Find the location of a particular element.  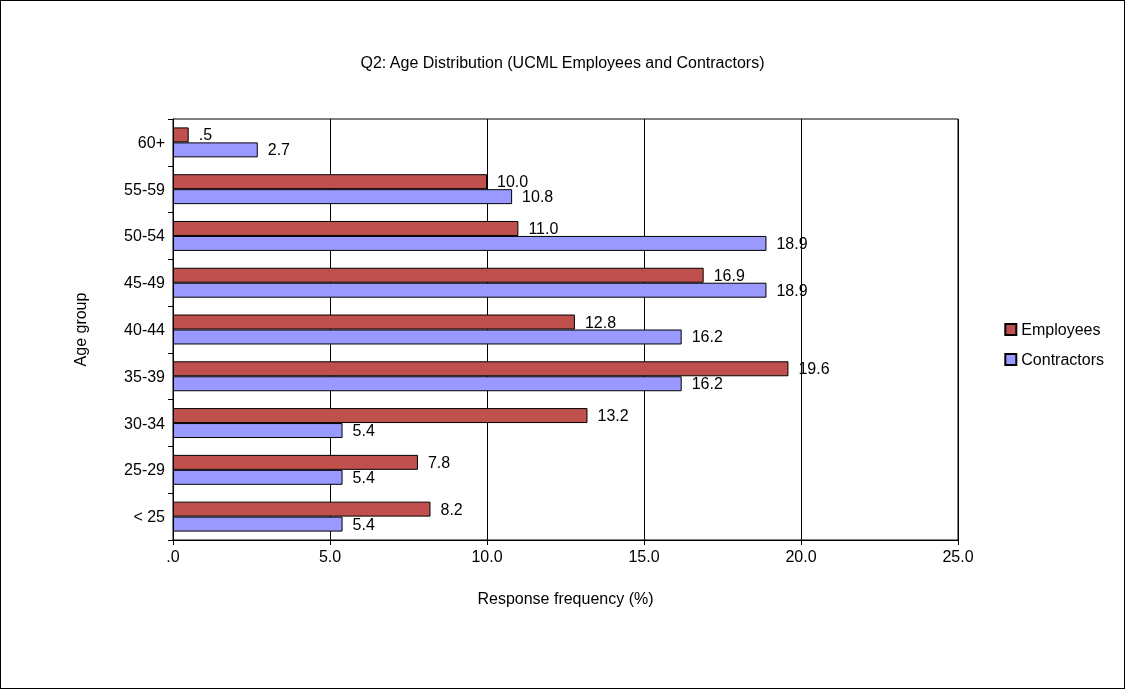

legend-label: Contractors is located at coordinates (1063, 359).